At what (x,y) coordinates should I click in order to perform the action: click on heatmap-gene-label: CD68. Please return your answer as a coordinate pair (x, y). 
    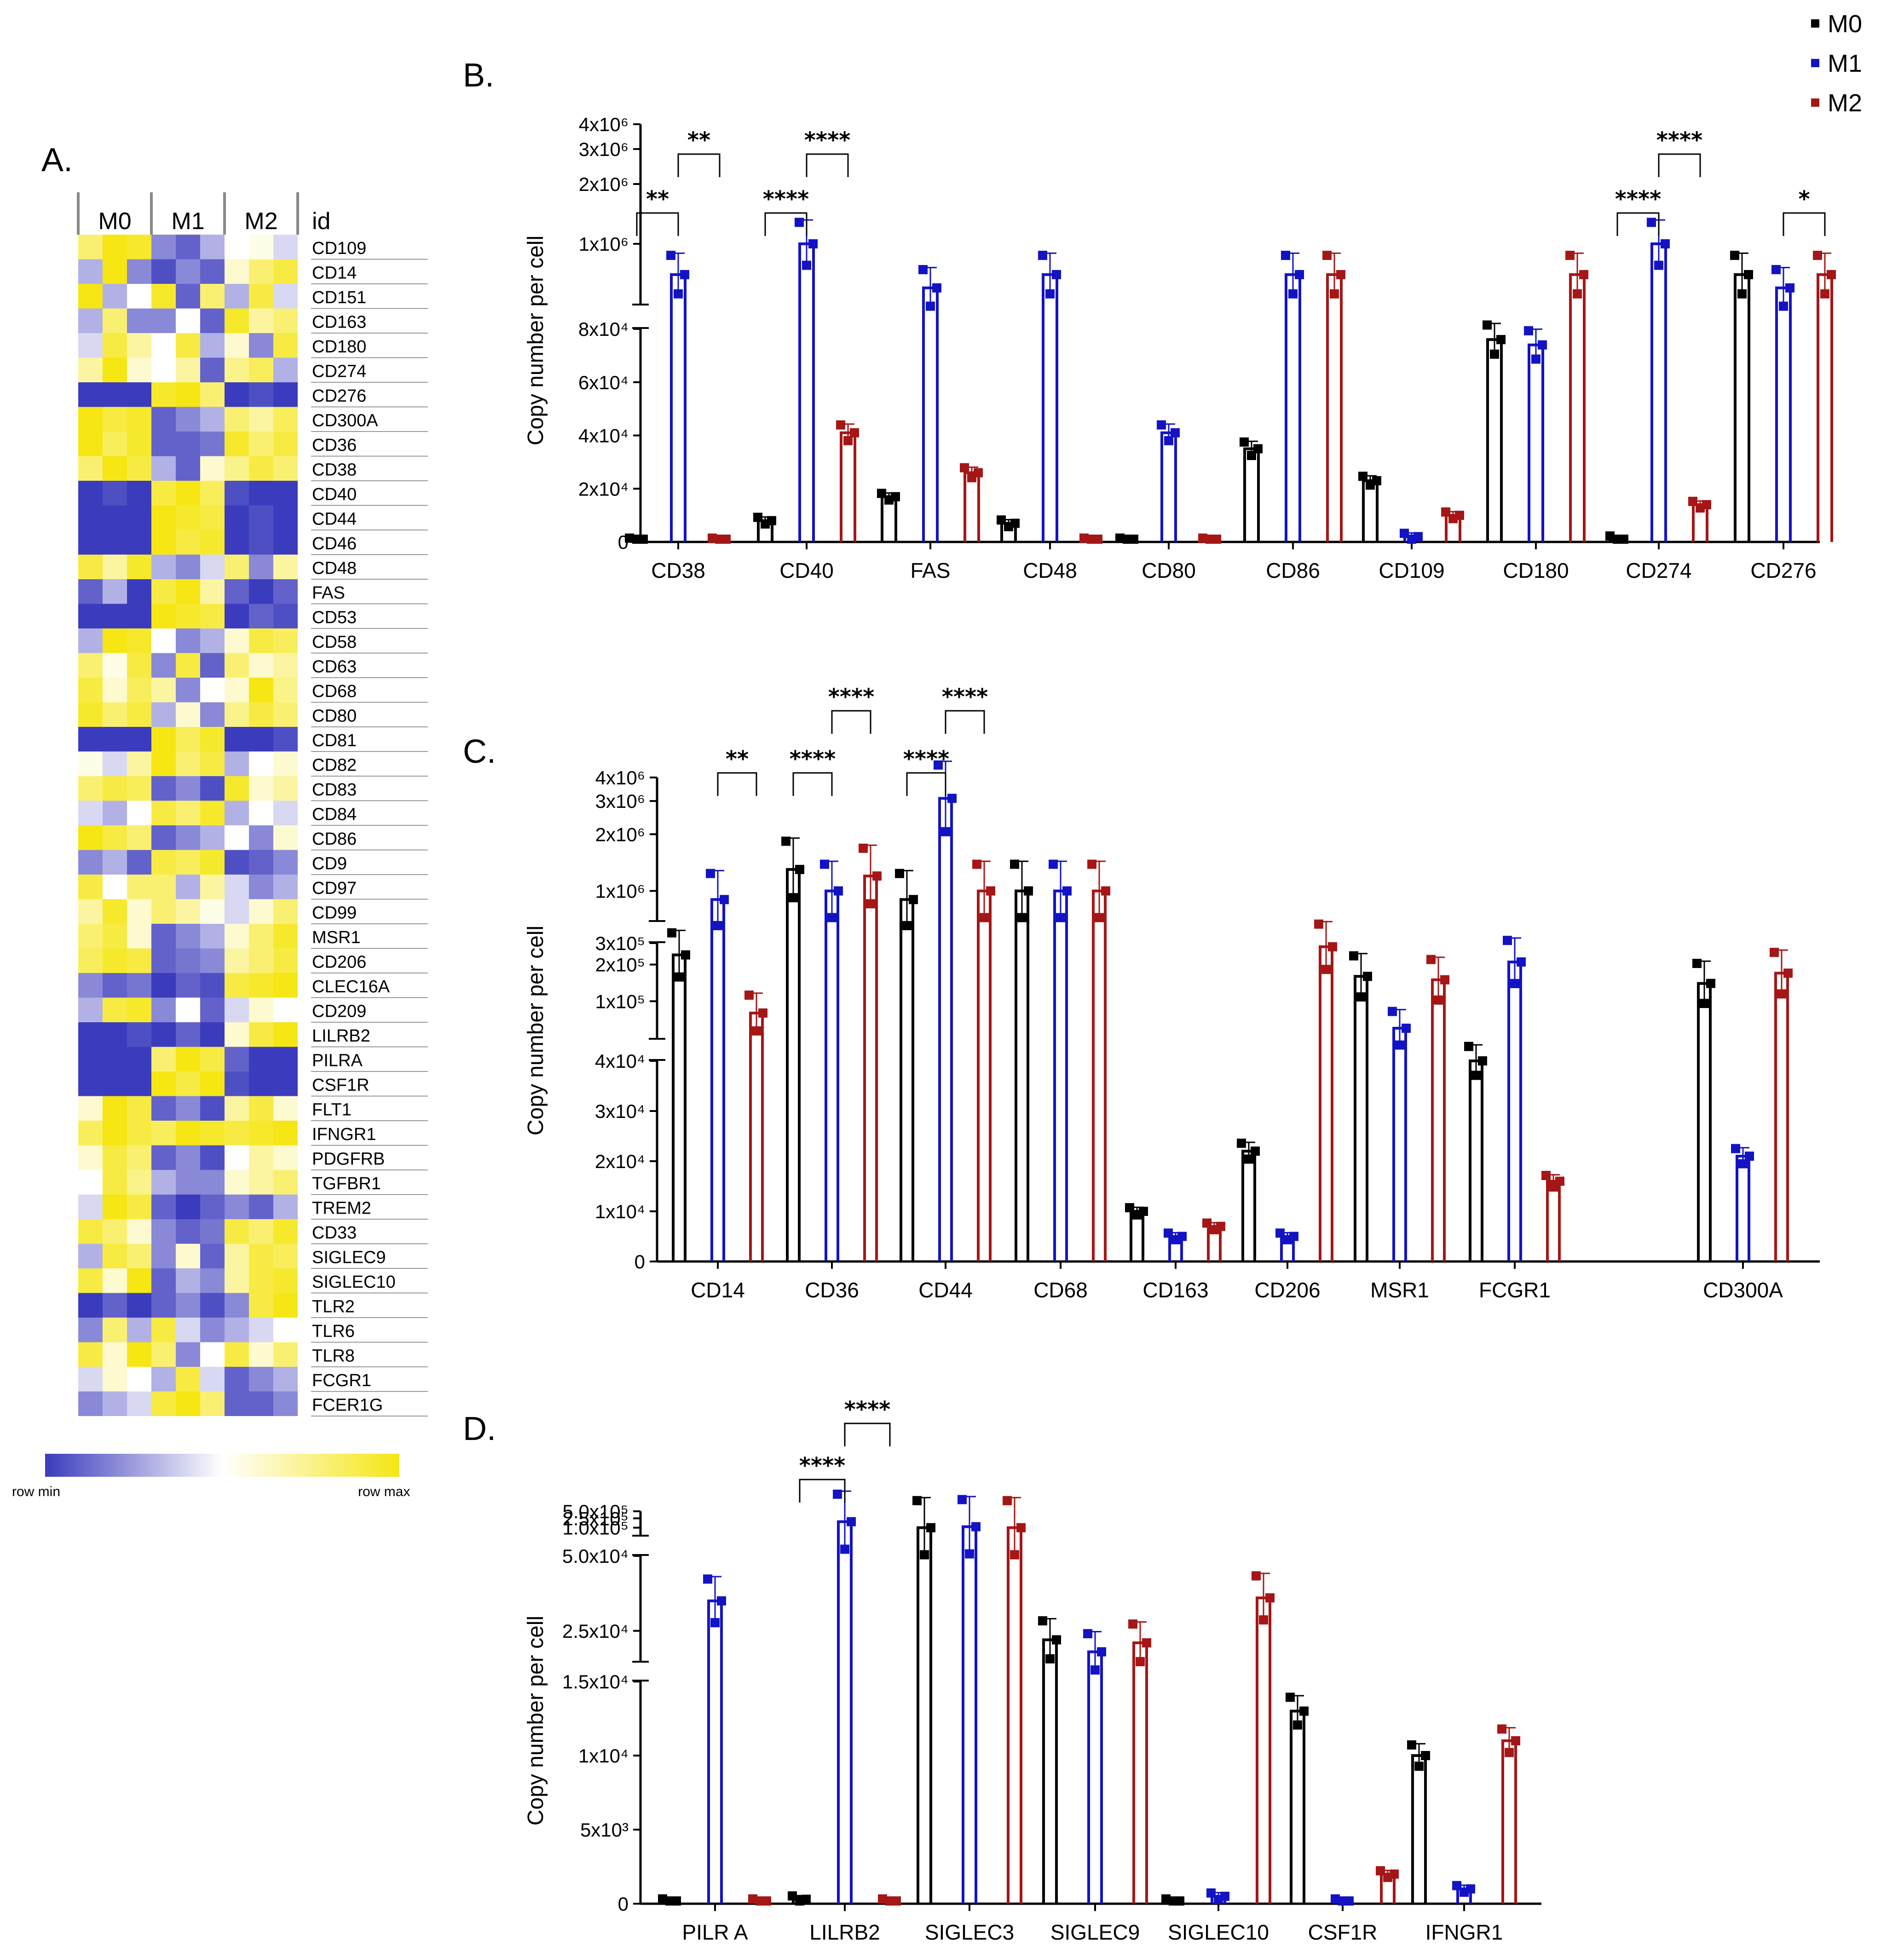
    Looking at the image, I should click on (334, 691).